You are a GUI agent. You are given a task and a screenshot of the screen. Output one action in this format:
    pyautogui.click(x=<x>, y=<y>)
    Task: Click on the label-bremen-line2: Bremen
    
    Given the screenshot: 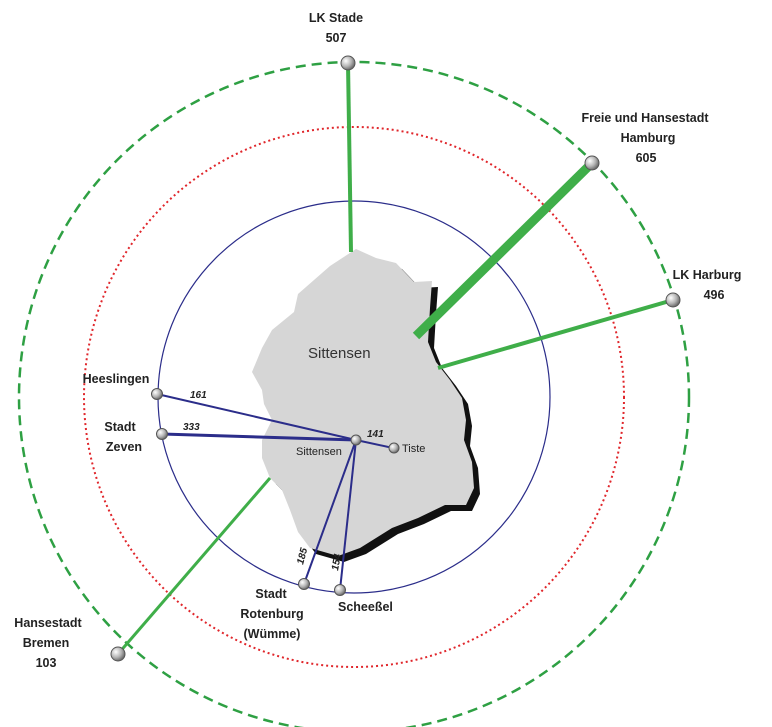 What is the action you would take?
    pyautogui.click(x=46, y=643)
    